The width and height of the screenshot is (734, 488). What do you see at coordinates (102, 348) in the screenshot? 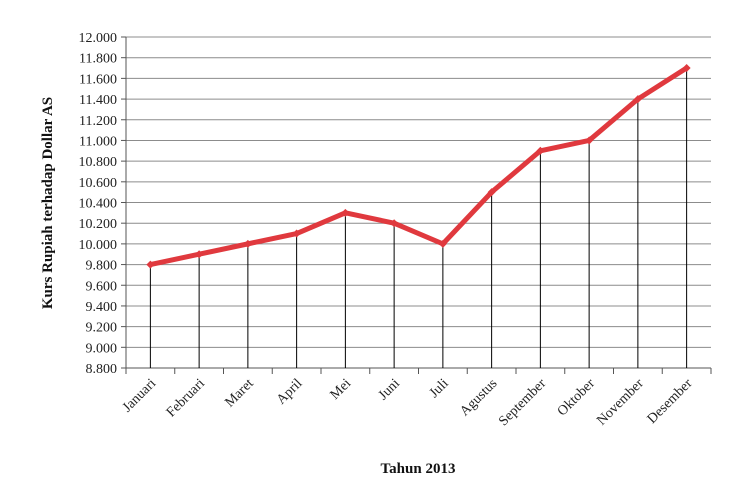
I see `y-tick-label: 9.000` at bounding box center [102, 348].